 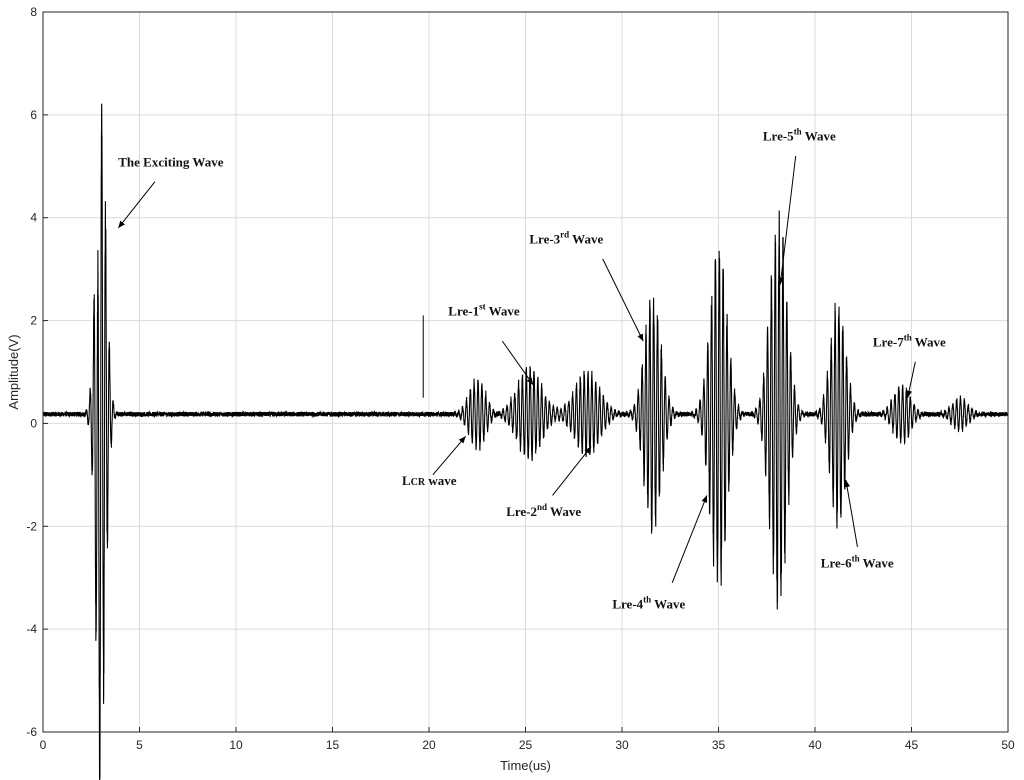 What do you see at coordinates (33, 218) in the screenshot?
I see `y-tick-label: 4` at bounding box center [33, 218].